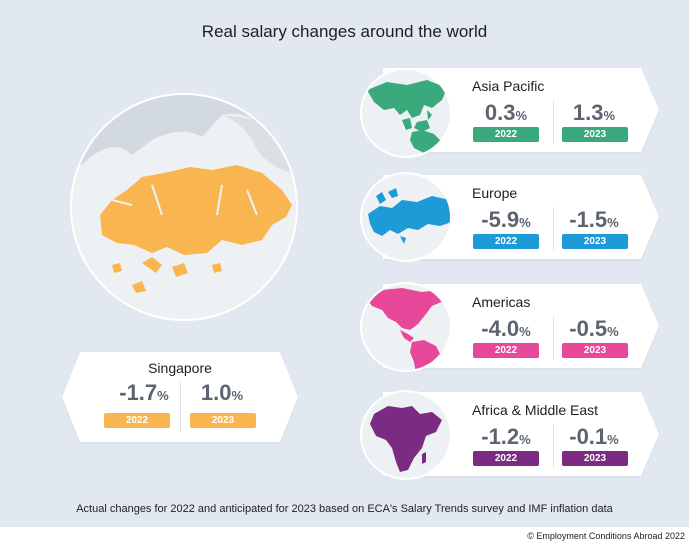 This screenshot has width=689, height=546. I want to click on africa-middle-east-2023-value: -0.1%, so click(594, 436).